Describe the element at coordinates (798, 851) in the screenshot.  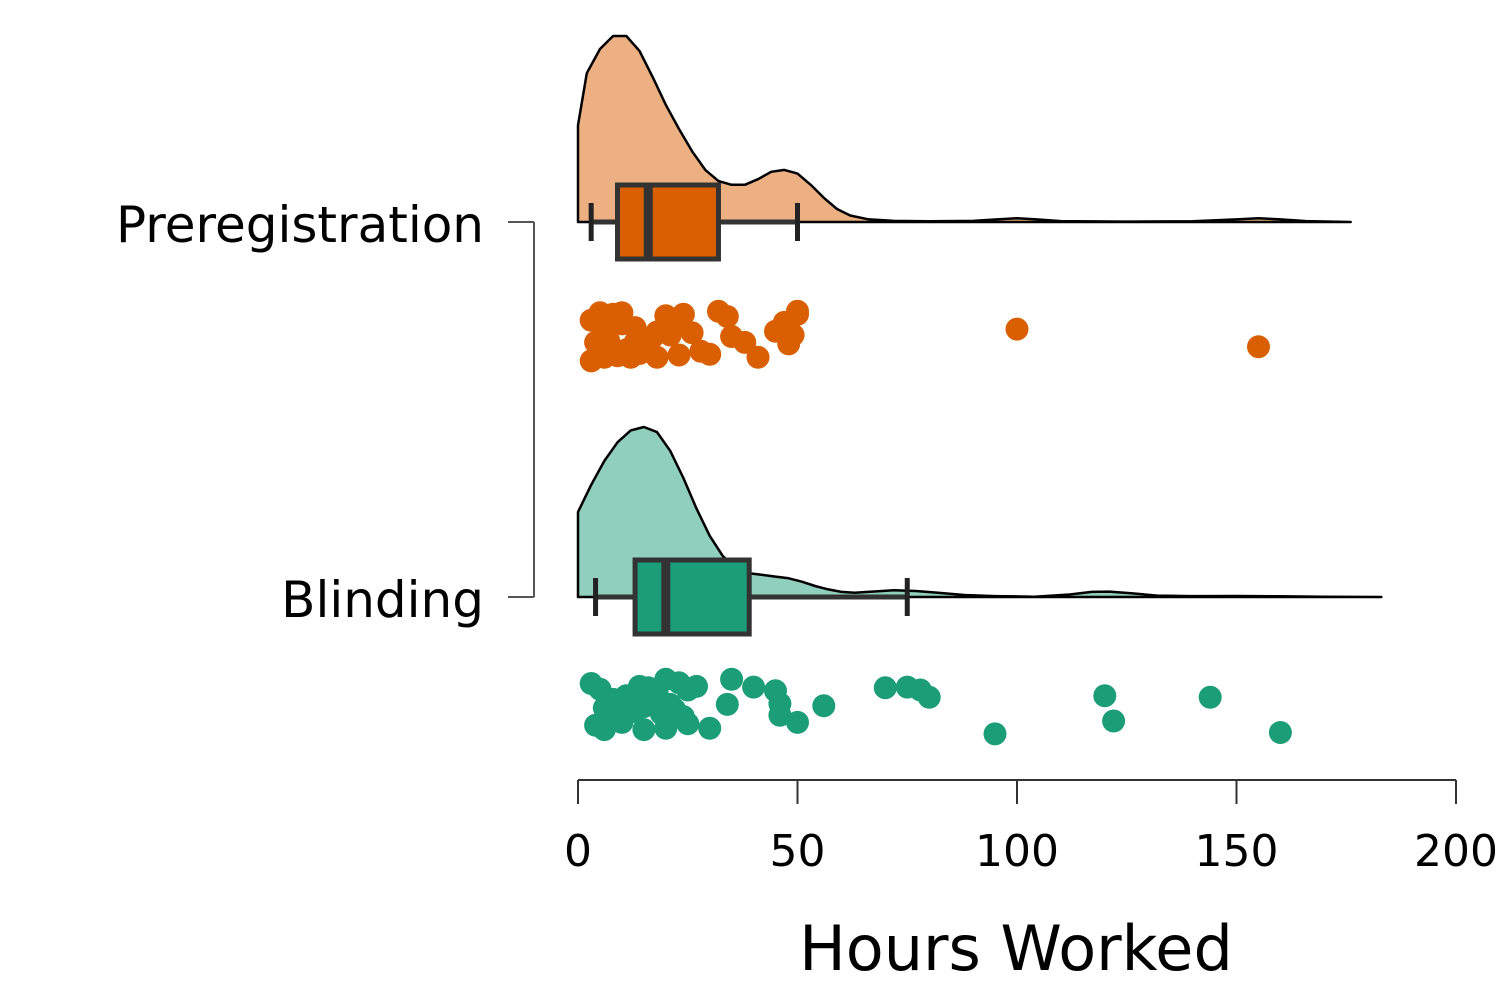
I see `x-tick-label: 50` at that location.